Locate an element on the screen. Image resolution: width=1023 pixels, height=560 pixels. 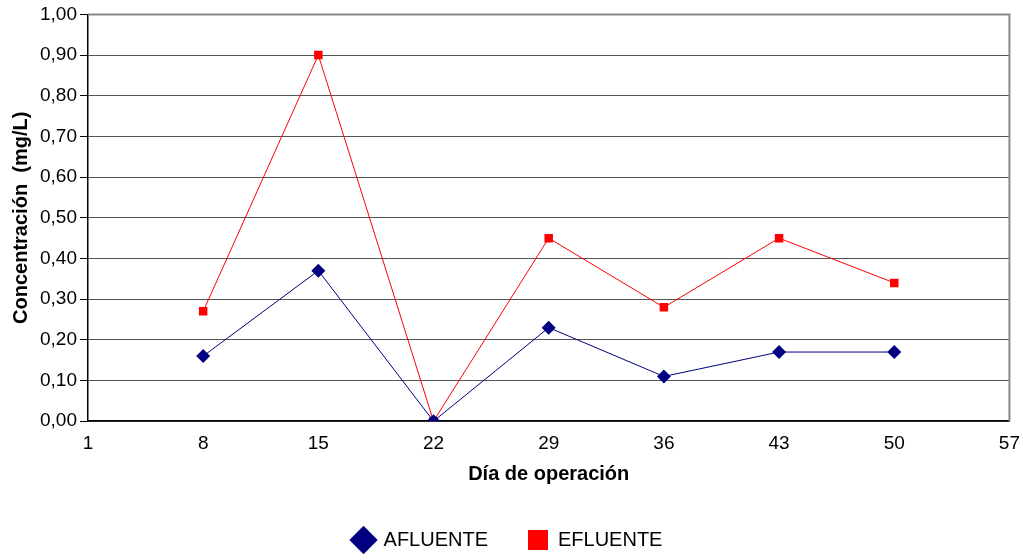
x-tick-label: 36 is located at coordinates (664, 442).